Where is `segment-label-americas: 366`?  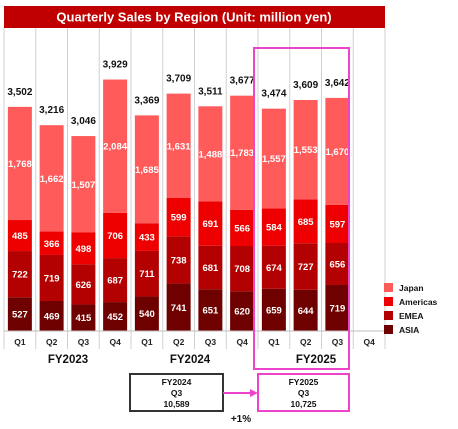
segment-label-americas: 366 is located at coordinates (52, 244).